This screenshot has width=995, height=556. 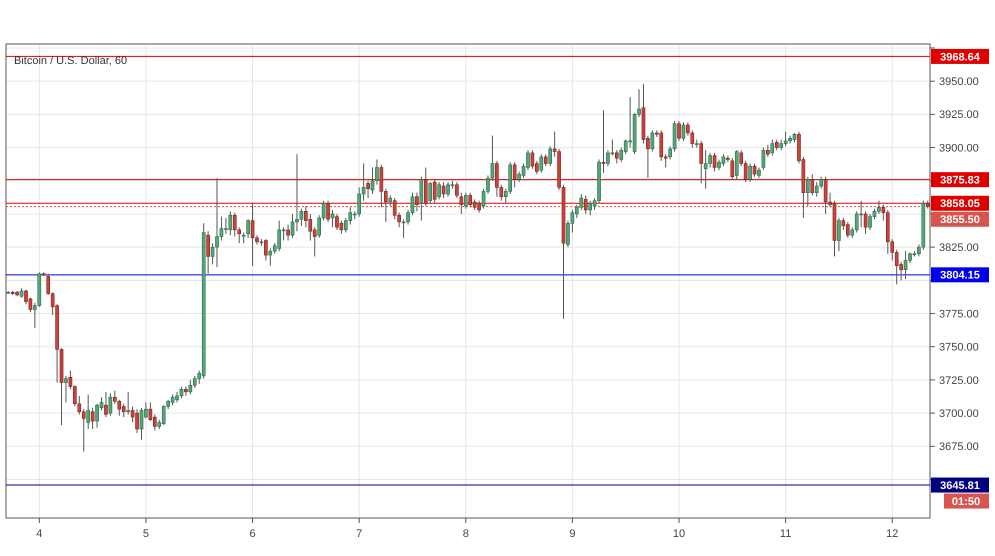 I want to click on y-tick-label: 3825.00, so click(x=959, y=248).